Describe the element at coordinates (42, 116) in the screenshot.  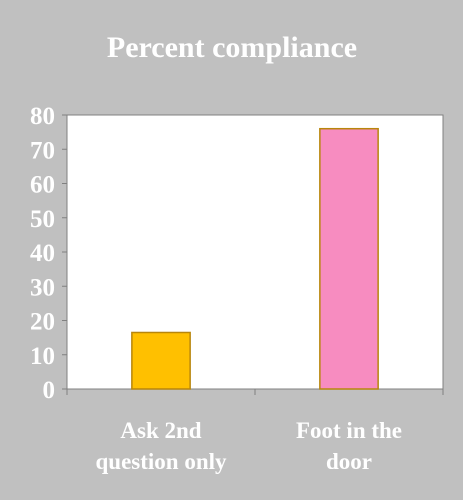
I see `y-tick-label: 80` at that location.